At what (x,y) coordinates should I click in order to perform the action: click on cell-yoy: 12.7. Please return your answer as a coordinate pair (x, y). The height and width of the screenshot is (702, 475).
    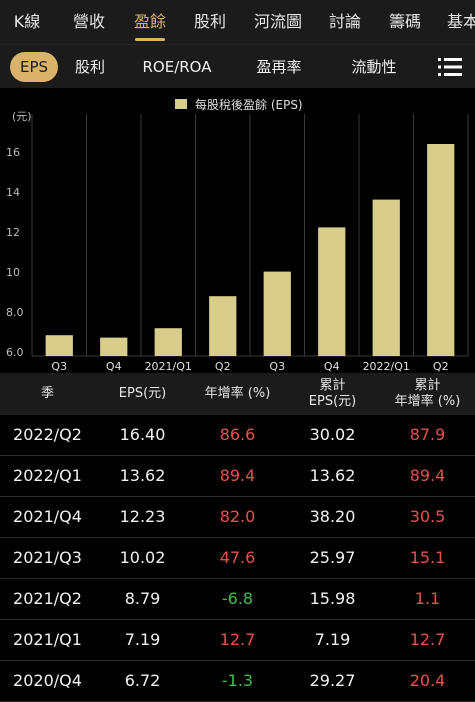
    Looking at the image, I should click on (237, 639).